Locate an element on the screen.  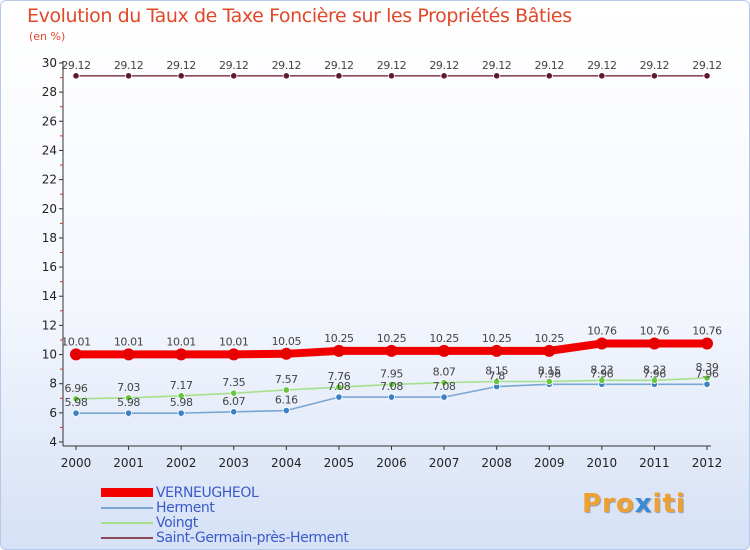
y-tick-label: 12 is located at coordinates (49, 325).